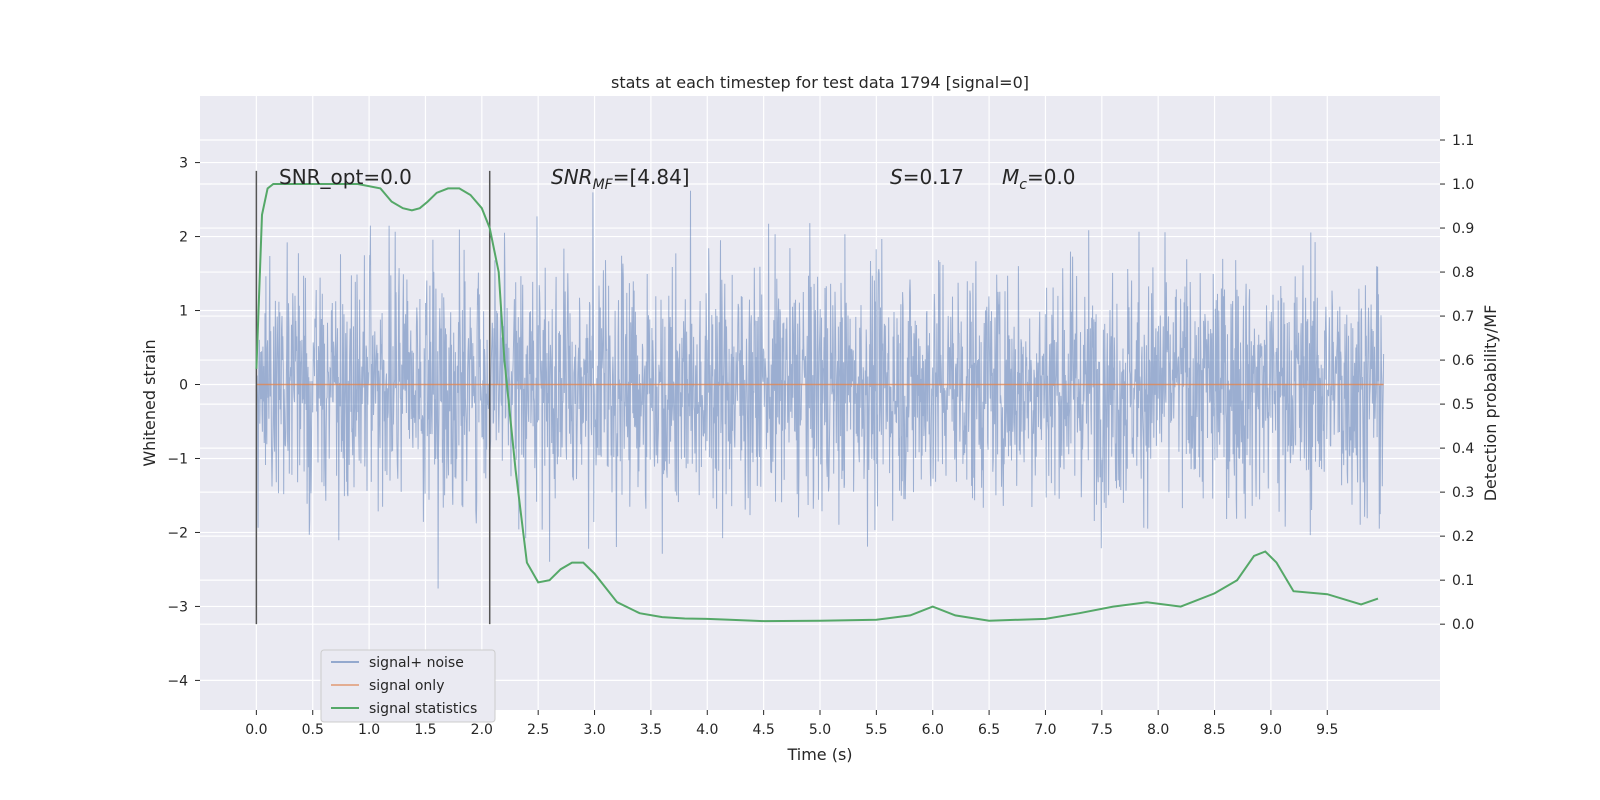 The image size is (1600, 800). Describe the element at coordinates (1463, 405) in the screenshot. I see `y2-tick-label: 0.5` at that location.